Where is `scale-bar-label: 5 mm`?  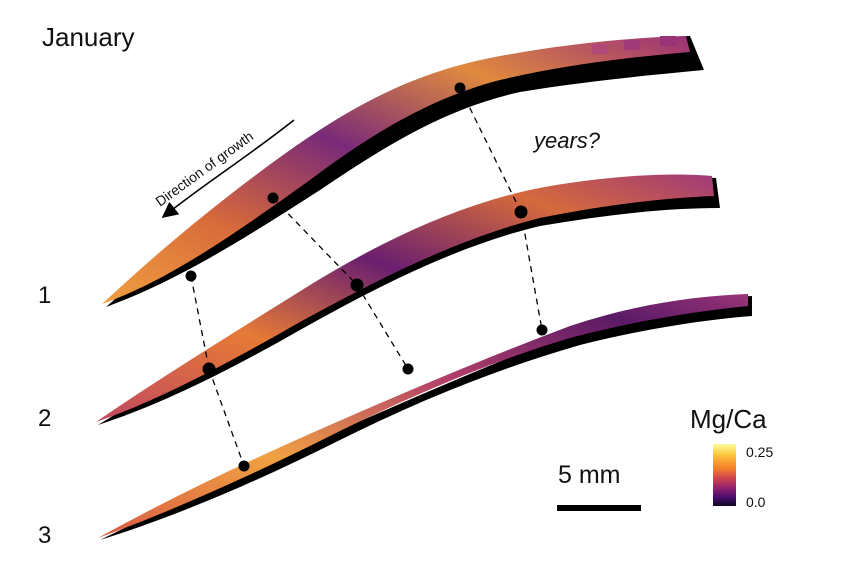
scale-bar-label: 5 mm is located at coordinates (589, 475).